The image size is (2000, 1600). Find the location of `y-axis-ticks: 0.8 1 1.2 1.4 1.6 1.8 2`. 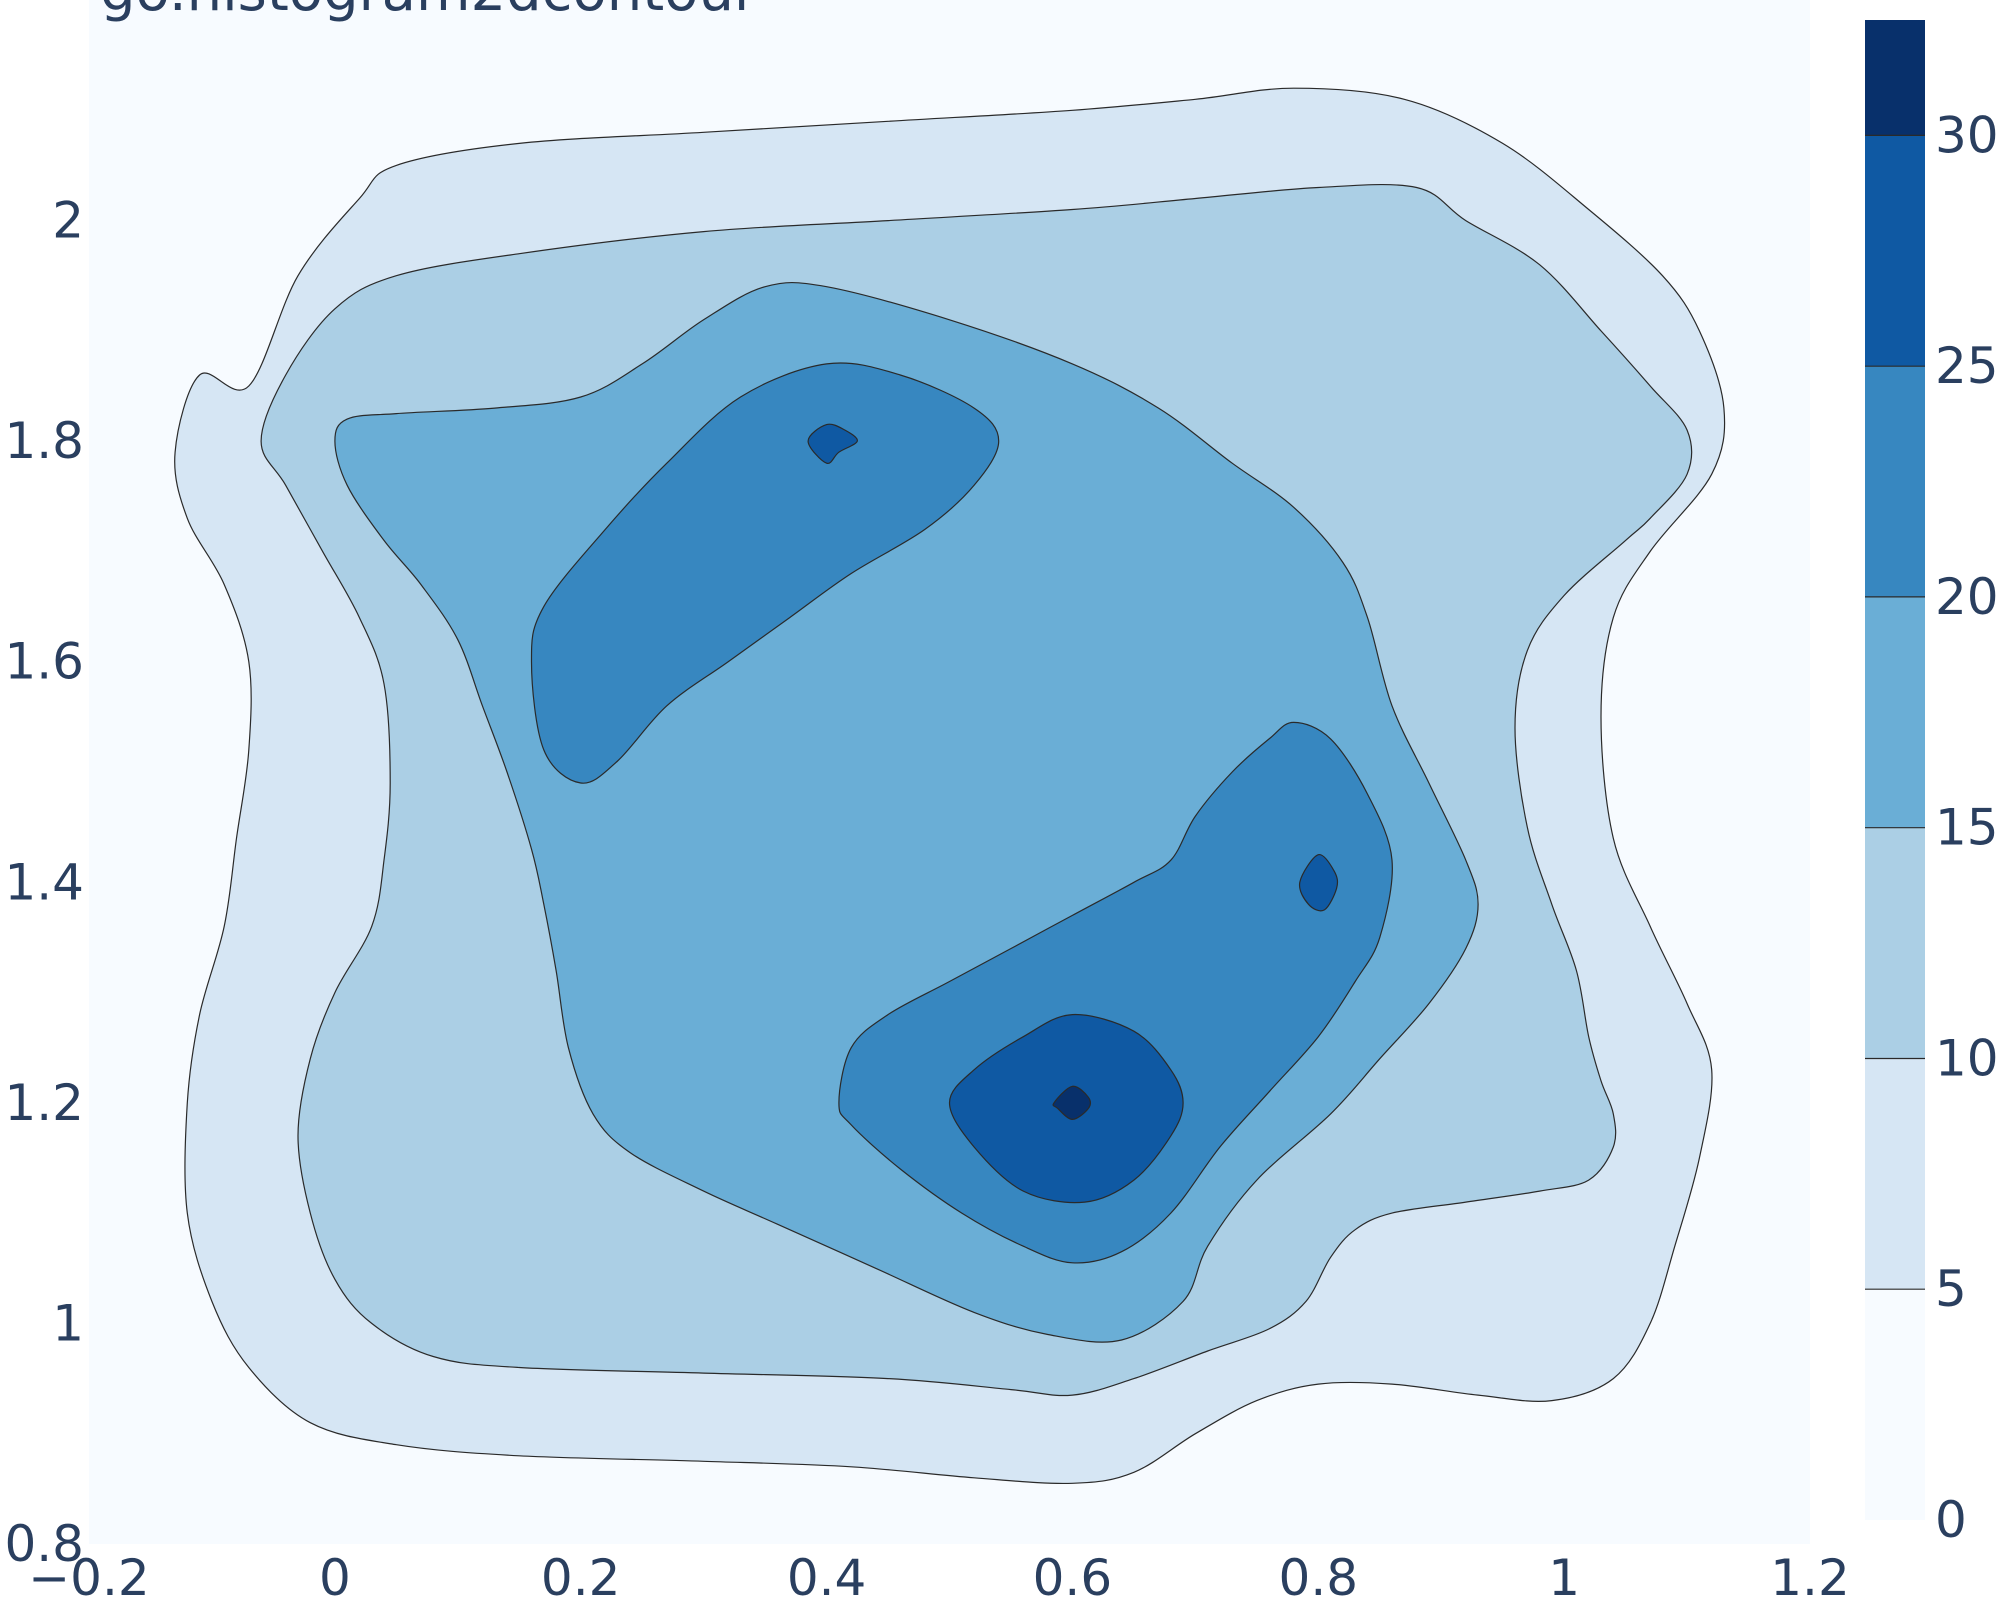

y-axis-ticks: 0.8 1 1.2 1.4 1.6 1.8 2 is located at coordinates (44, 882).